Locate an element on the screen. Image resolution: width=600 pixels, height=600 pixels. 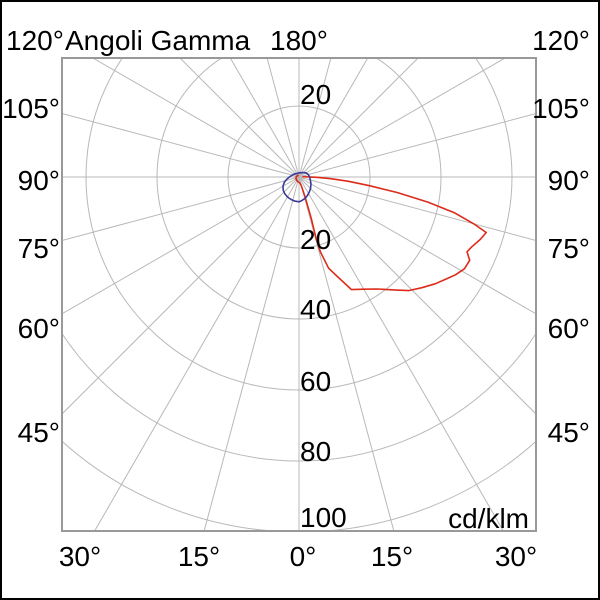
curve-plane-C0-C180 is located at coordinates (391, 233).